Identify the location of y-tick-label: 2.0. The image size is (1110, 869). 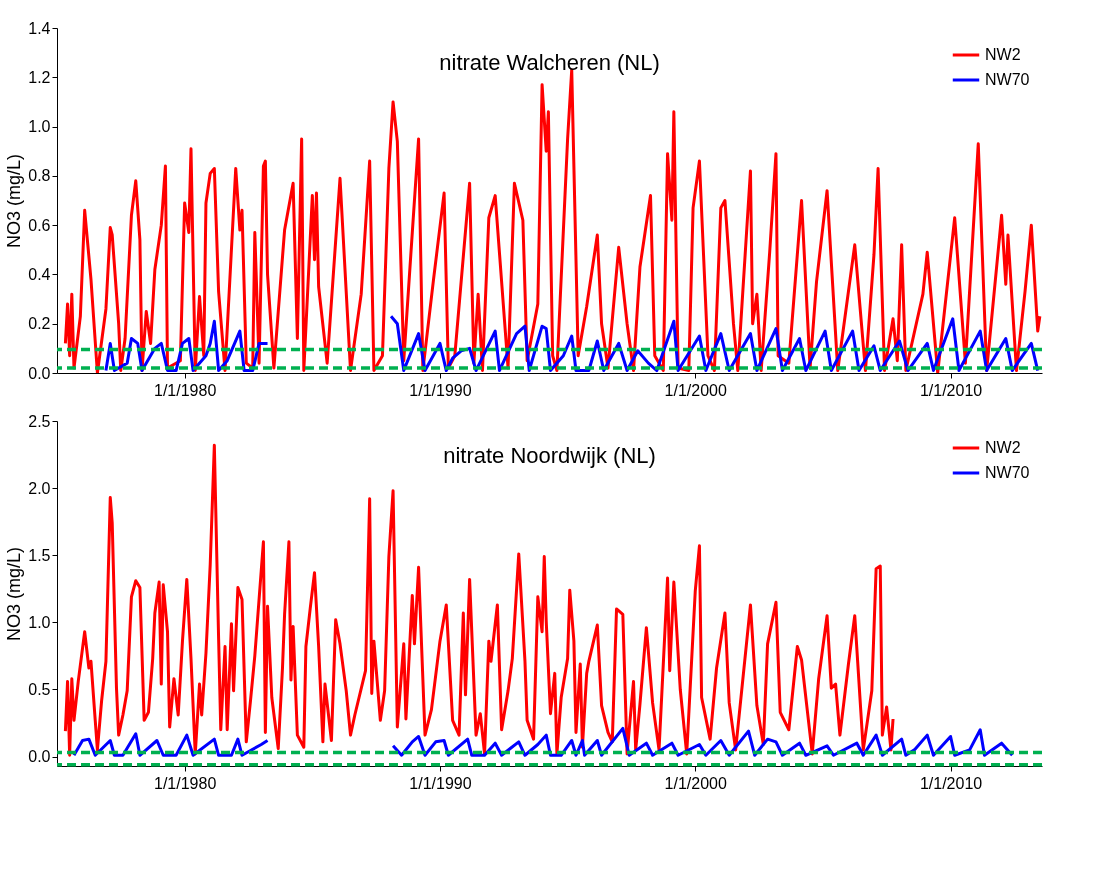
(39, 488).